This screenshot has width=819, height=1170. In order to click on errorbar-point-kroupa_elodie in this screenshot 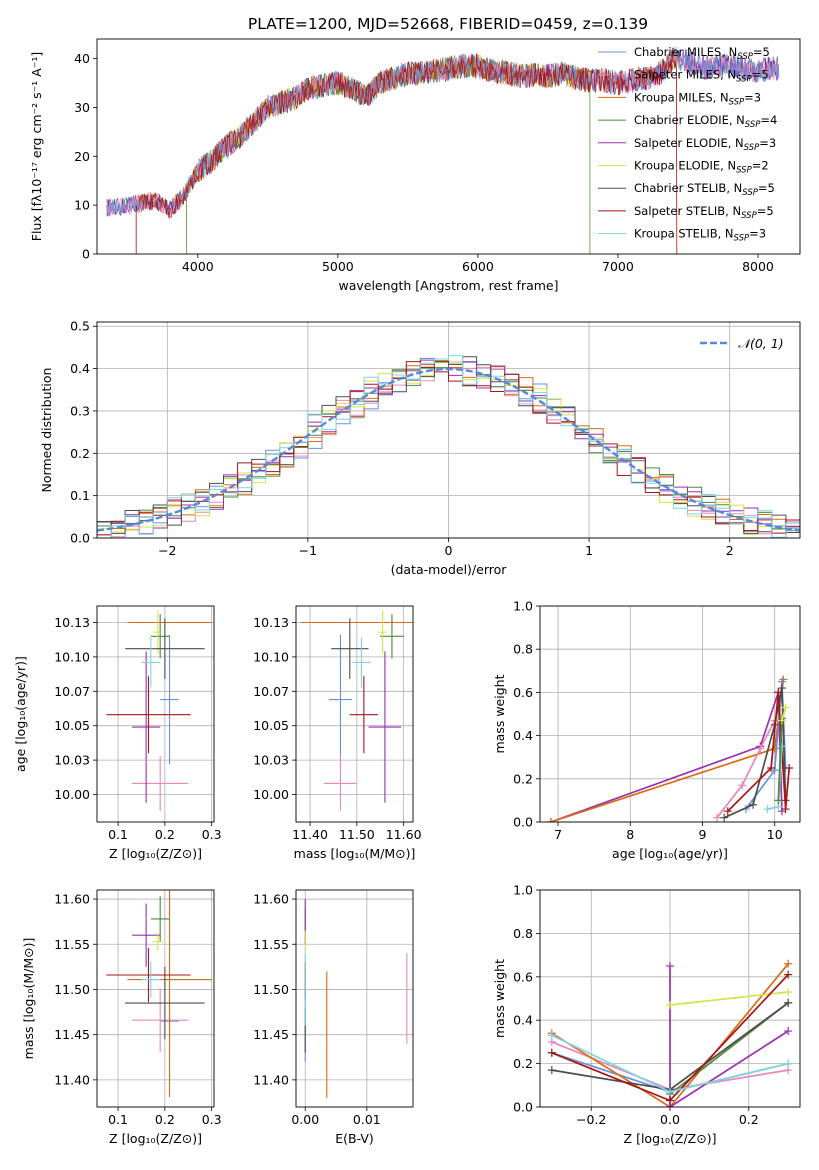, I will do `click(382, 632)`.